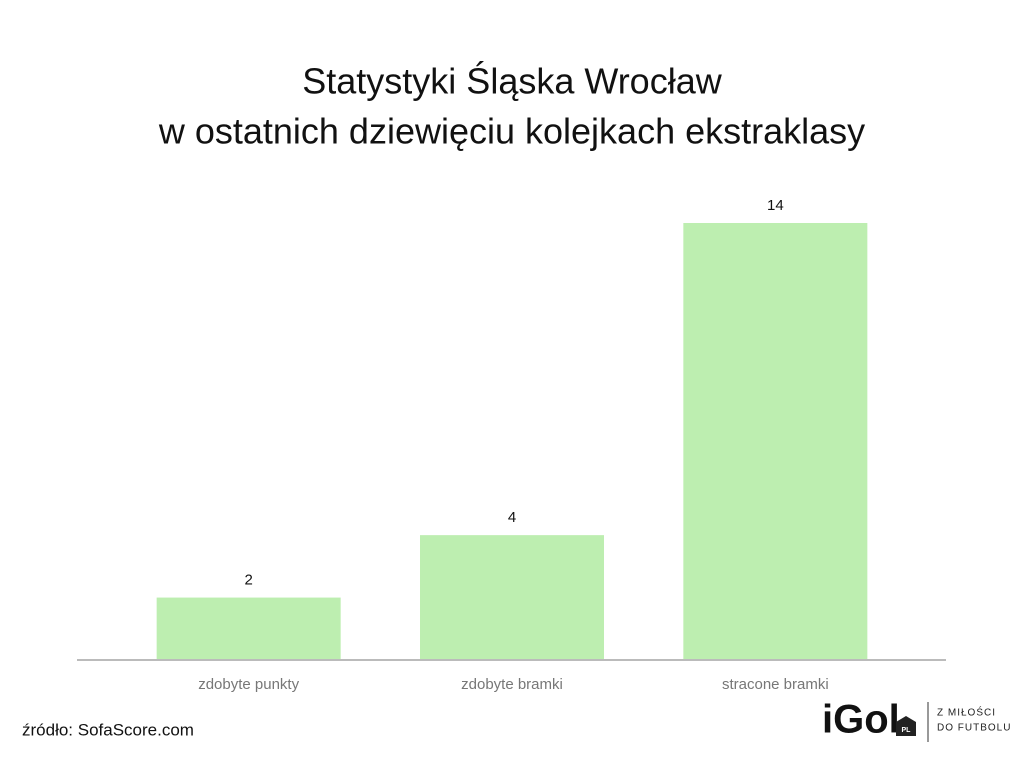 This screenshot has height=768, width=1024. Describe the element at coordinates (512, 517) in the screenshot. I see `value-label: 4` at that location.